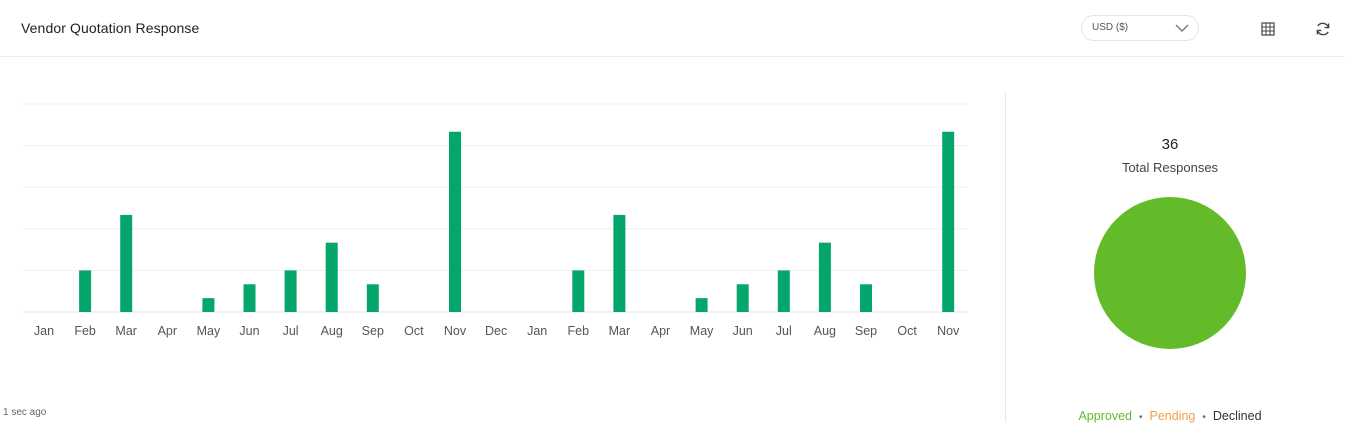 This screenshot has width=1345, height=423. I want to click on card-header: Vendor Quotation Response USD ($), so click(672, 28).